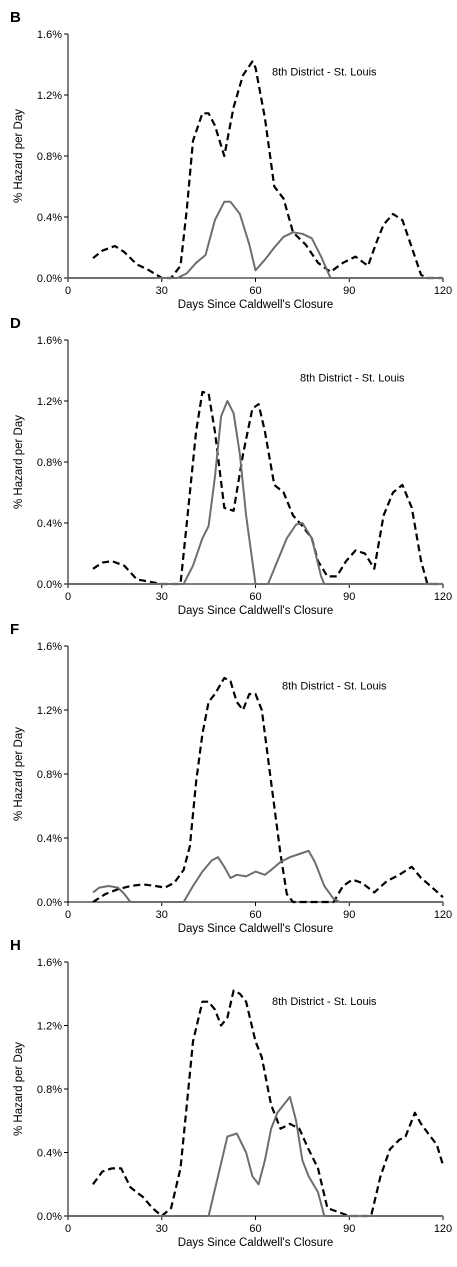 The width and height of the screenshot is (457, 1267). Describe the element at coordinates (14, 629) in the screenshot. I see `panel-letter: F` at that location.